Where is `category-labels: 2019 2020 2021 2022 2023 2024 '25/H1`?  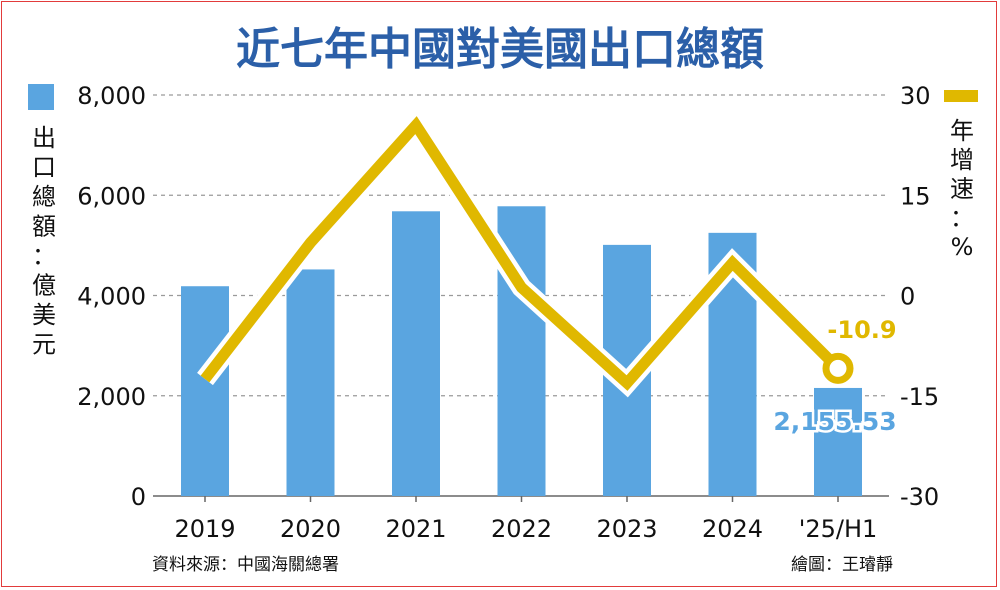
category-labels: 2019 2020 2021 2022 2023 2024 '25/H1 is located at coordinates (525, 519).